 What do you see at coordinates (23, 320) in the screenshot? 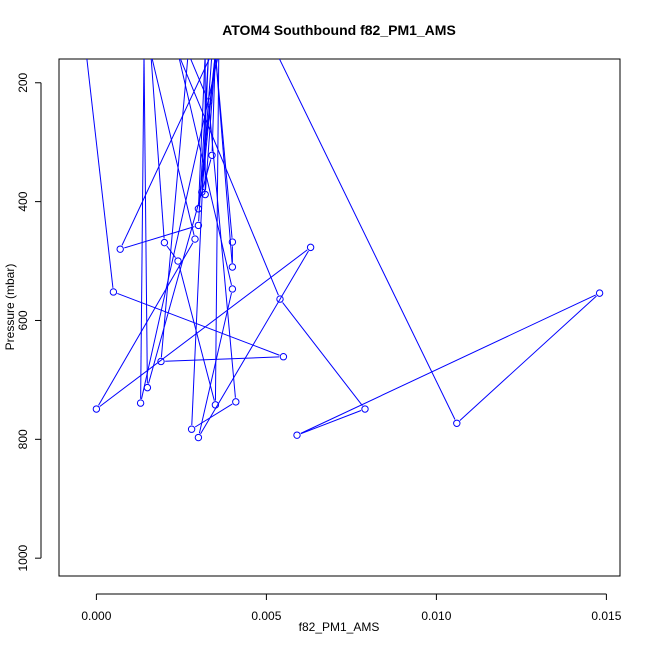
I see `y-tick-label: 600` at bounding box center [23, 320].